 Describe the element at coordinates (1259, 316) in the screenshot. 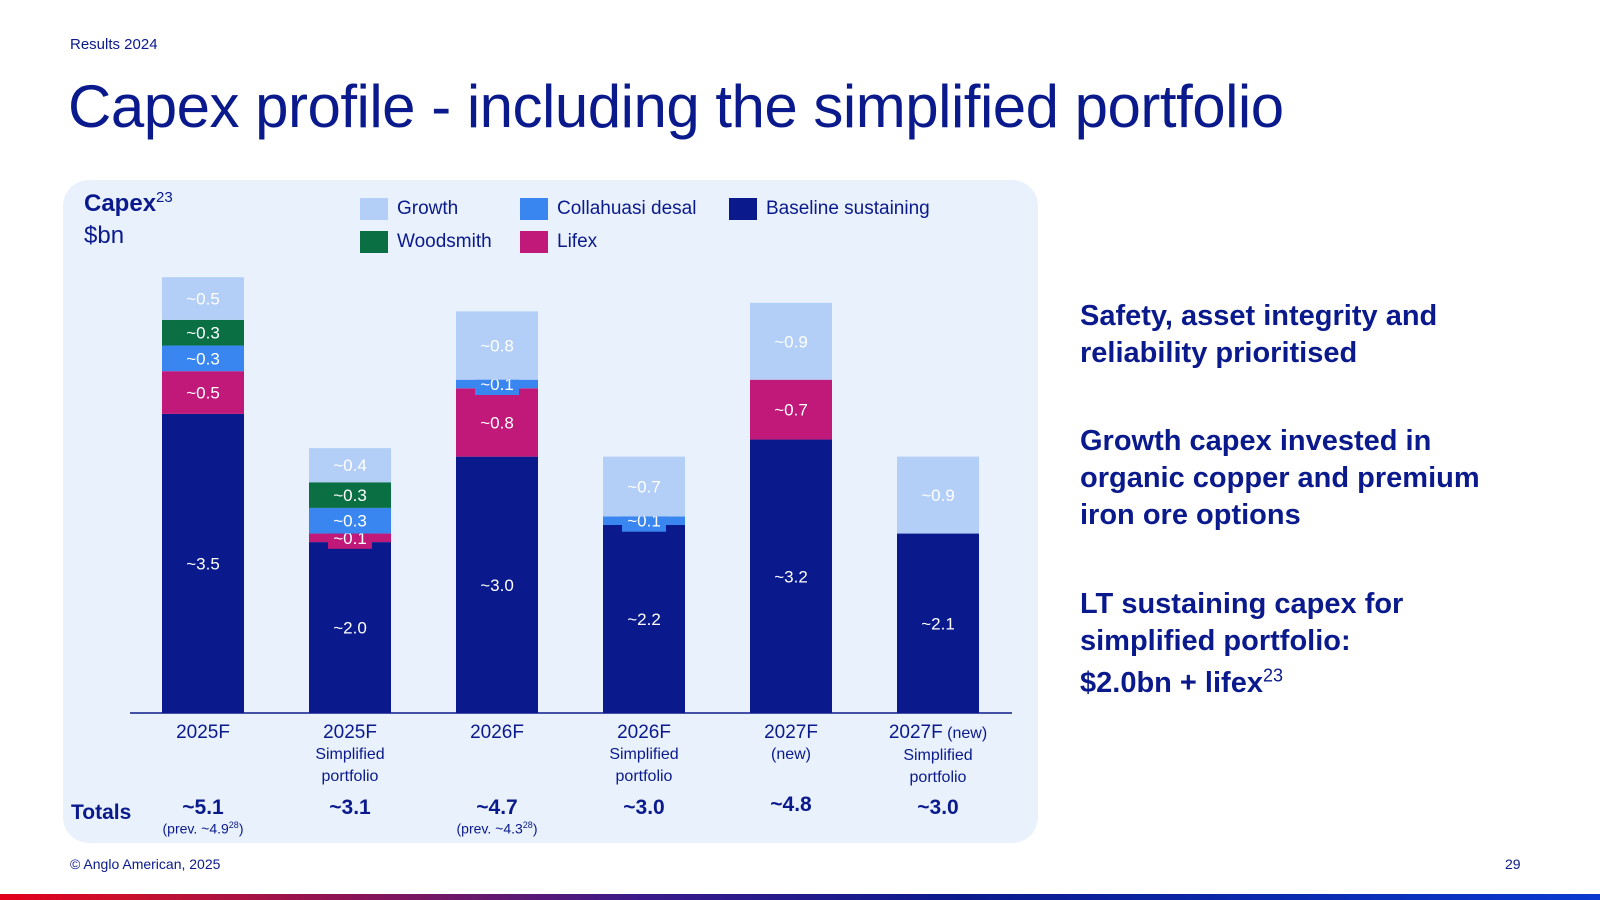

I see `side-line: Safety, asset integrity and` at that location.